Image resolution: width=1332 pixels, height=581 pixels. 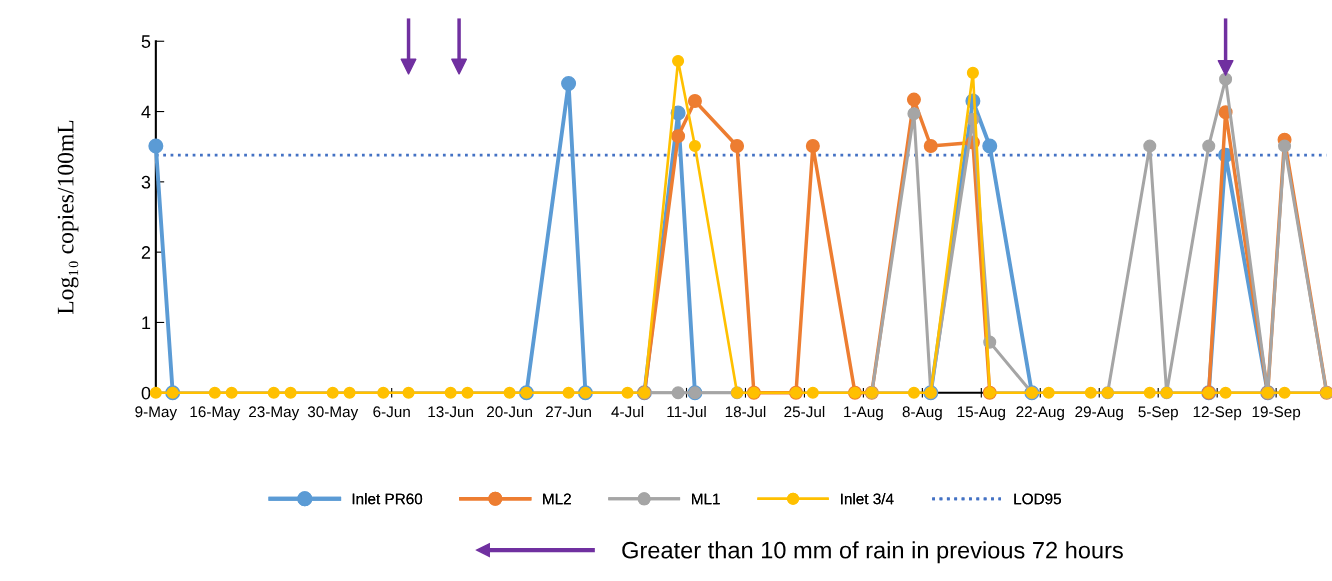 What do you see at coordinates (627, 411) in the screenshot?
I see `x-tick-label: 4-Jul` at bounding box center [627, 411].